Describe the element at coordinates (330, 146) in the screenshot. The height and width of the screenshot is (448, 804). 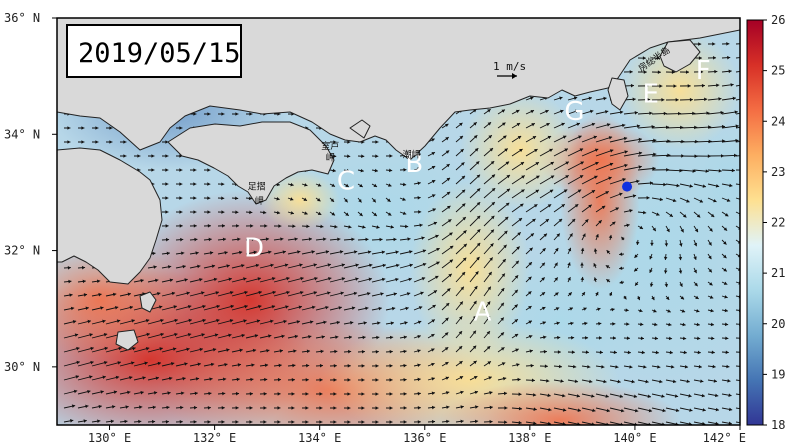
I see `place-label: 室戸` at that location.